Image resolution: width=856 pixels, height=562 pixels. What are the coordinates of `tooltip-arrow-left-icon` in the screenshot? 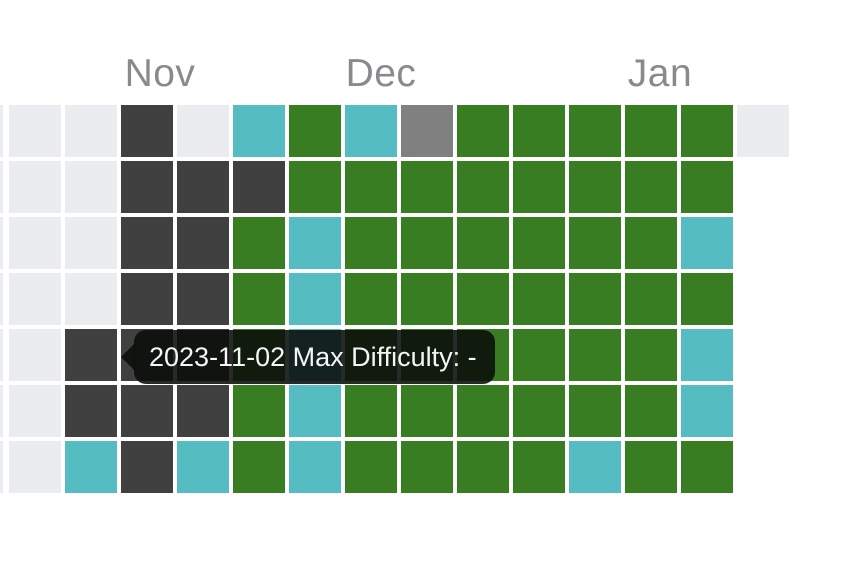 It's located at (128, 357).